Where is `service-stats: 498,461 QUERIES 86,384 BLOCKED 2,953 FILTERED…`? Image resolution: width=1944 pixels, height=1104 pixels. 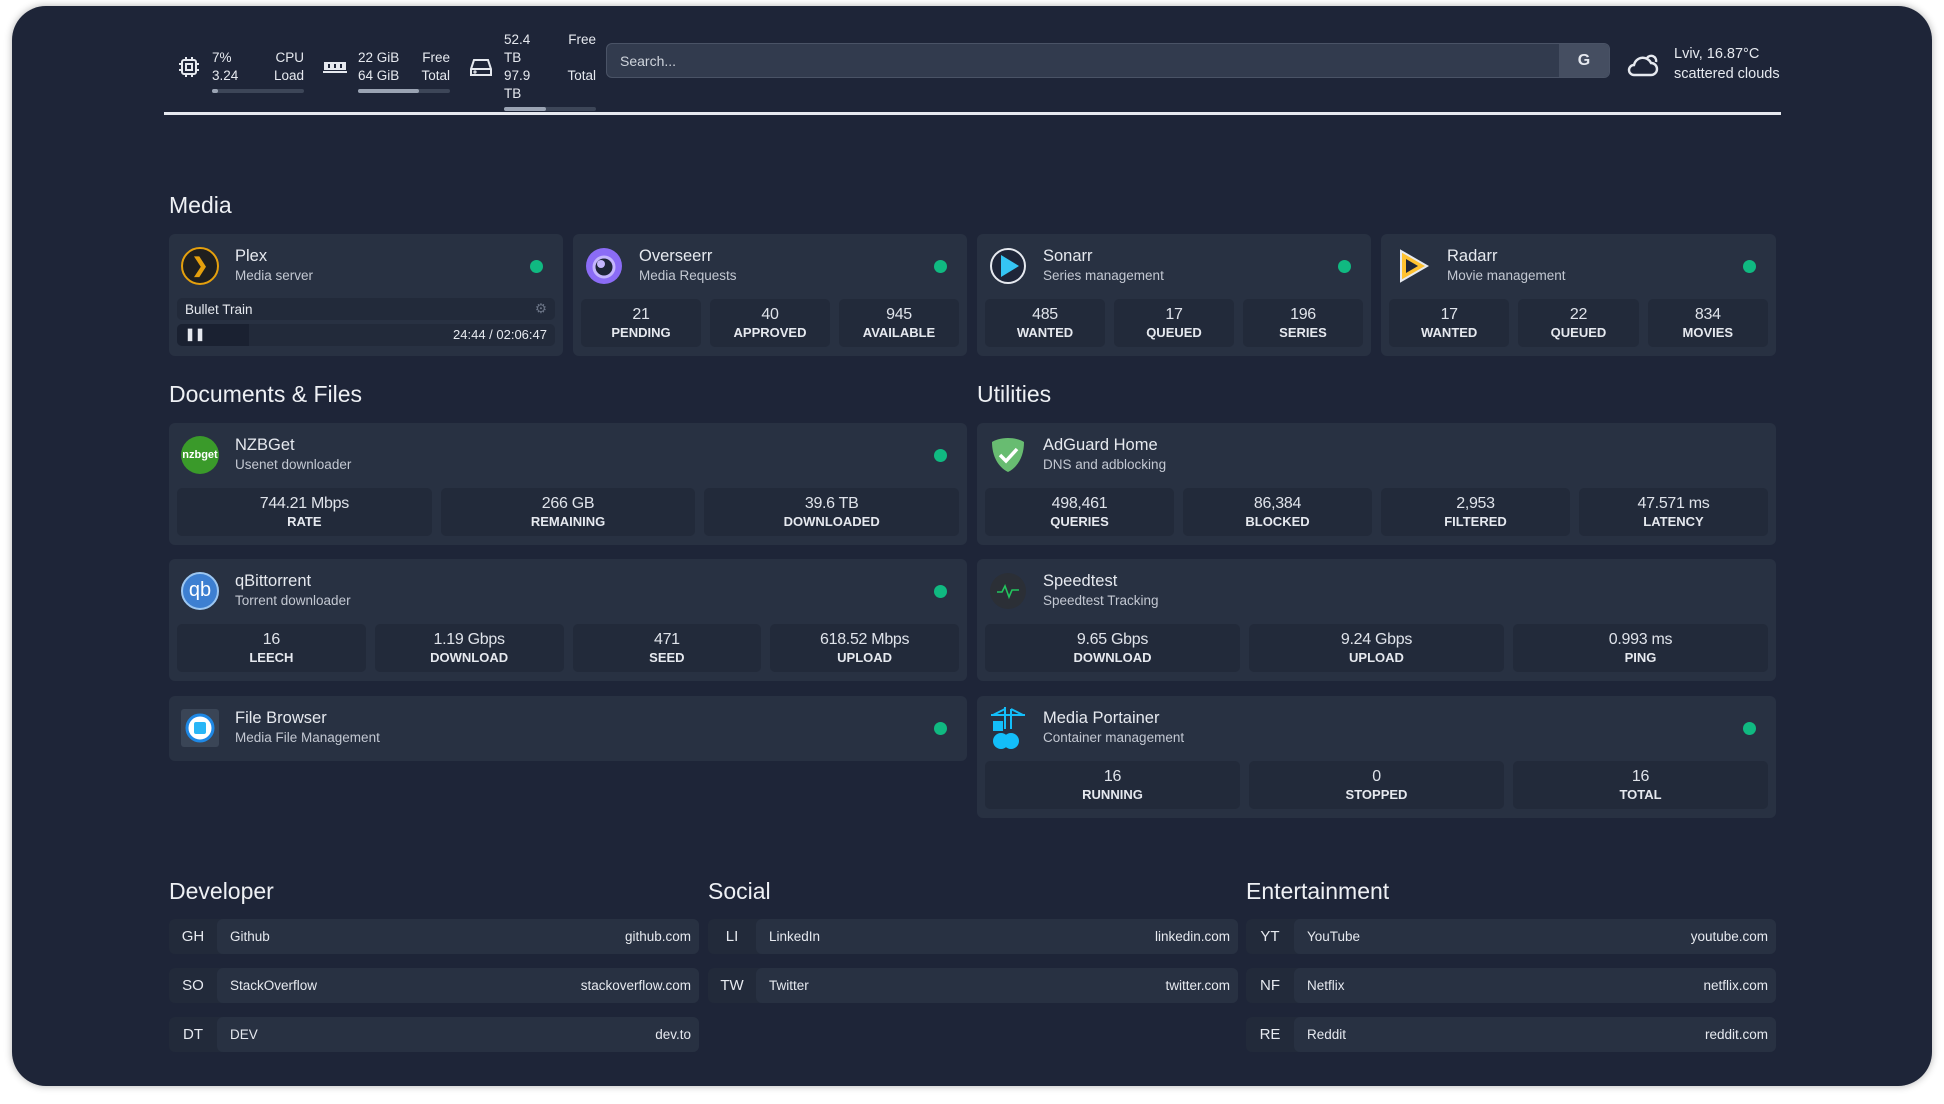
service-stats: 498,461 QUERIES 86,384 BLOCKED 2,953 FILTERED… is located at coordinates (1376, 512).